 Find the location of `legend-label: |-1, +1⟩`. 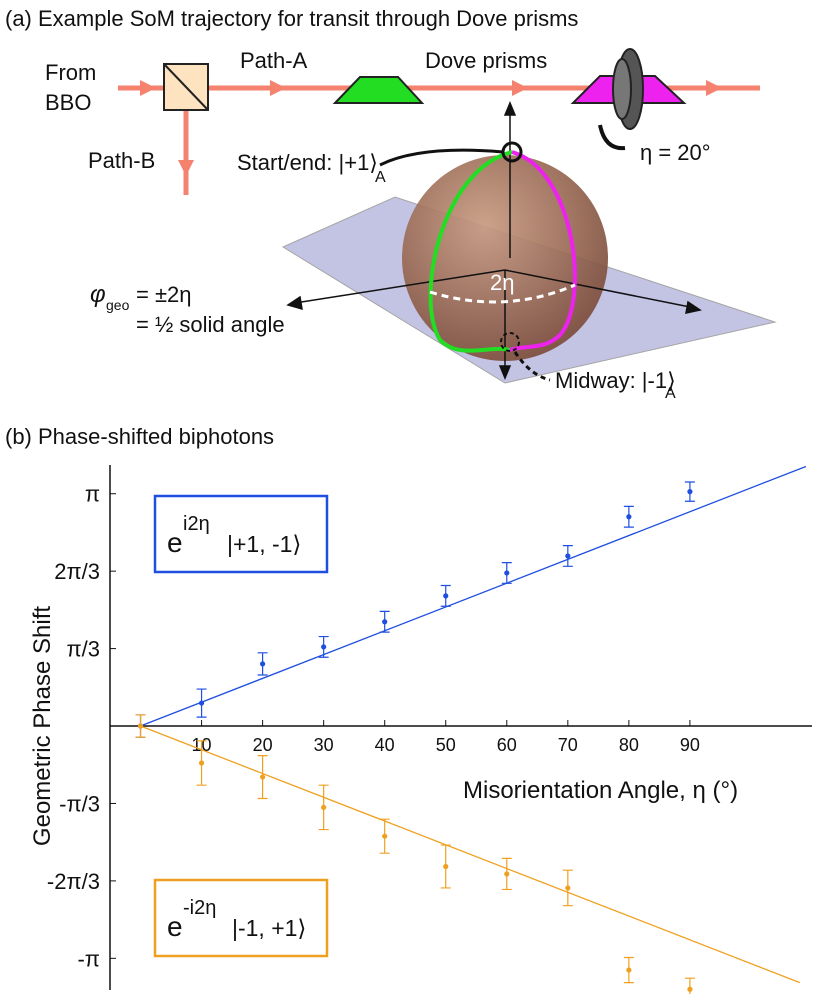

legend-label: |-1, +1⟩ is located at coordinates (269, 928).